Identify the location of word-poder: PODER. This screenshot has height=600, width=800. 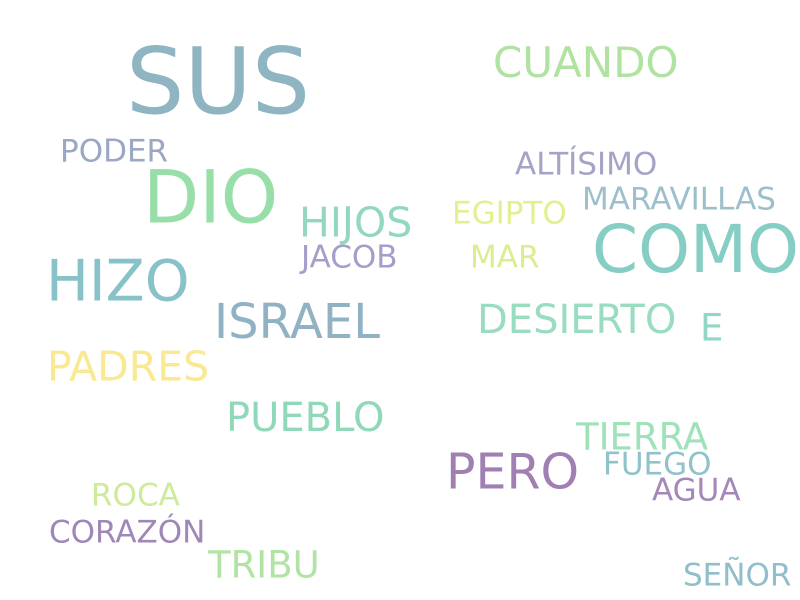
(114, 151).